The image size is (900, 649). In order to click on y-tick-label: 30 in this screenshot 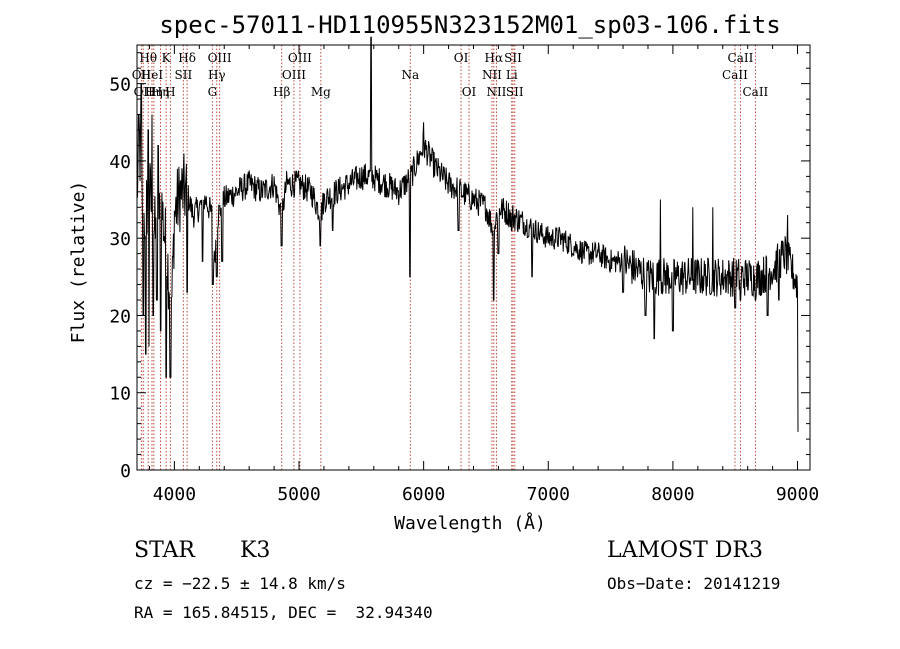, I will do `click(120, 239)`.